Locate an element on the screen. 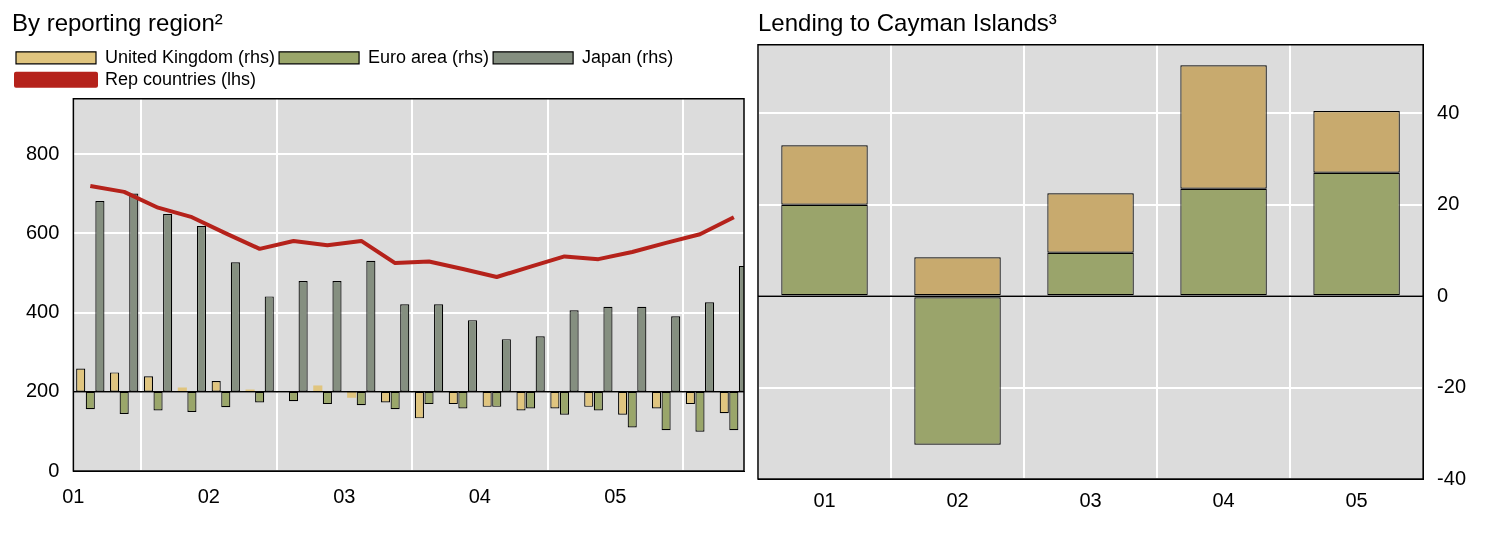 The height and width of the screenshot is (533, 1492). y2-tick-label: 20 is located at coordinates (1448, 203).